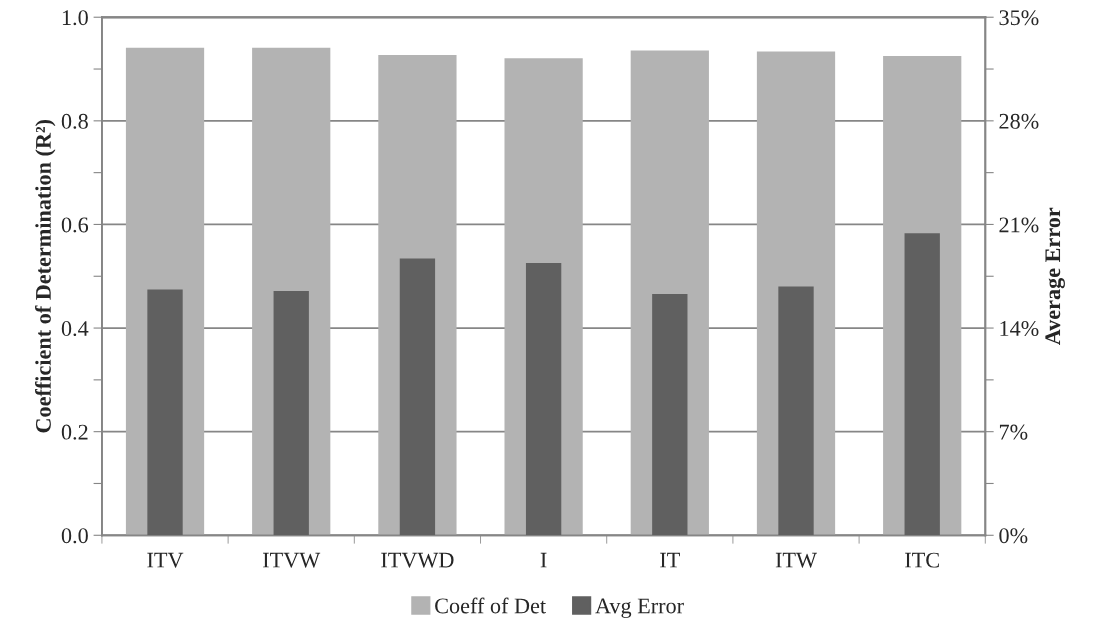  I want to click on y2-tick-label: 7%, so click(1013, 432).